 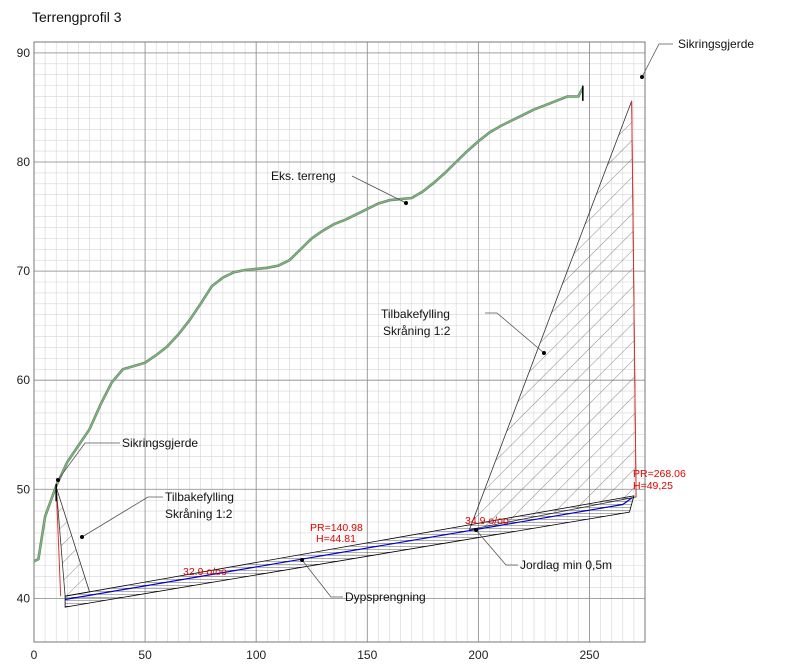 I want to click on leader-tilbake-left-dot, so click(x=82, y=537).